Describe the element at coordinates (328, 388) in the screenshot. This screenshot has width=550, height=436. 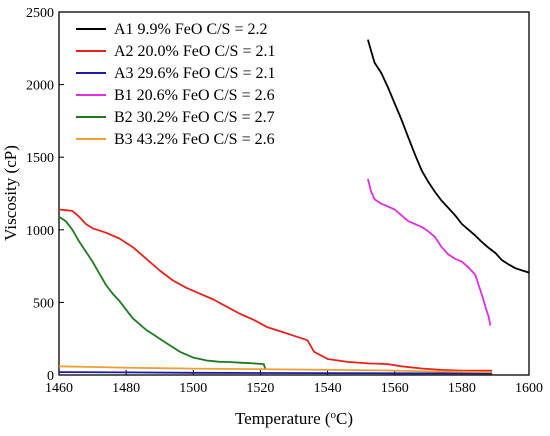
I see `x-tick-label: 1540` at that location.